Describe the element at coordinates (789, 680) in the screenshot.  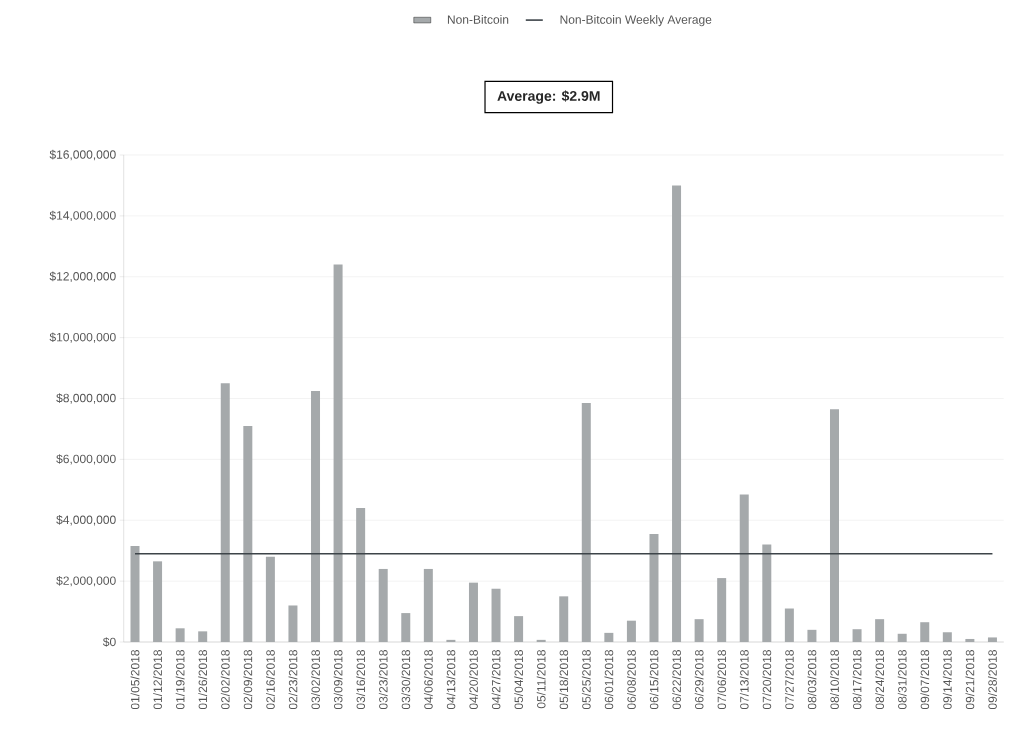
I see `x-tick-label: 07/27/2018` at that location.